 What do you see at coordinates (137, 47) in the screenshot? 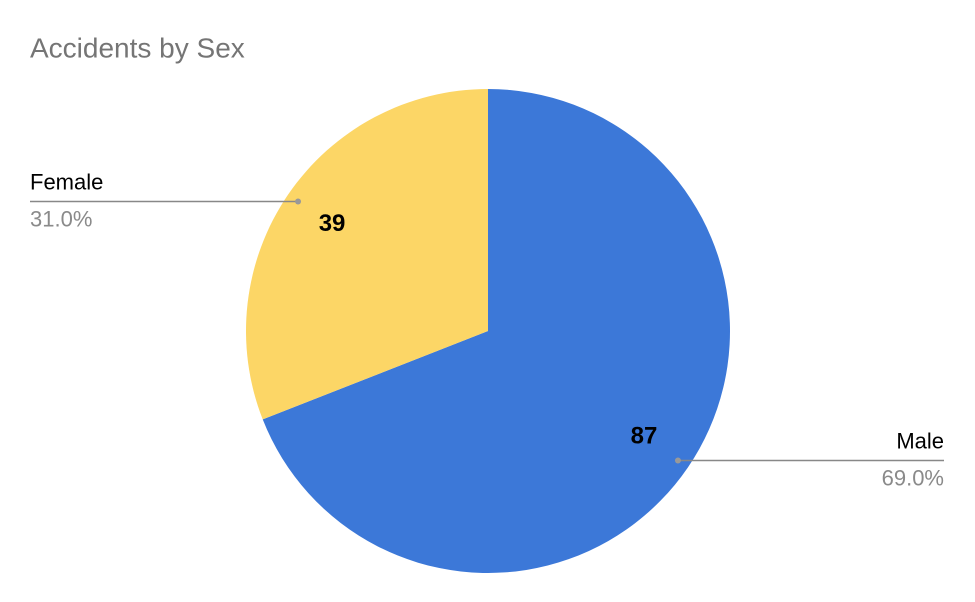
I see `chart-title: Accidents by Sex` at bounding box center [137, 47].